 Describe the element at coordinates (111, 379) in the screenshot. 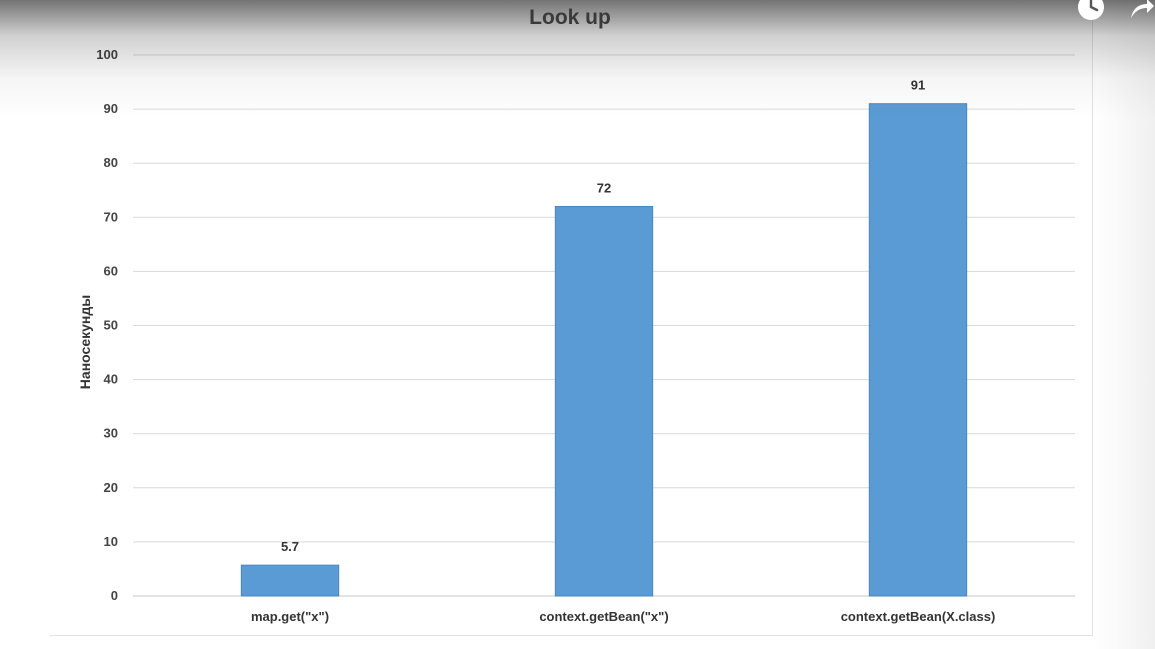

I see `y-tick-label: 40` at that location.